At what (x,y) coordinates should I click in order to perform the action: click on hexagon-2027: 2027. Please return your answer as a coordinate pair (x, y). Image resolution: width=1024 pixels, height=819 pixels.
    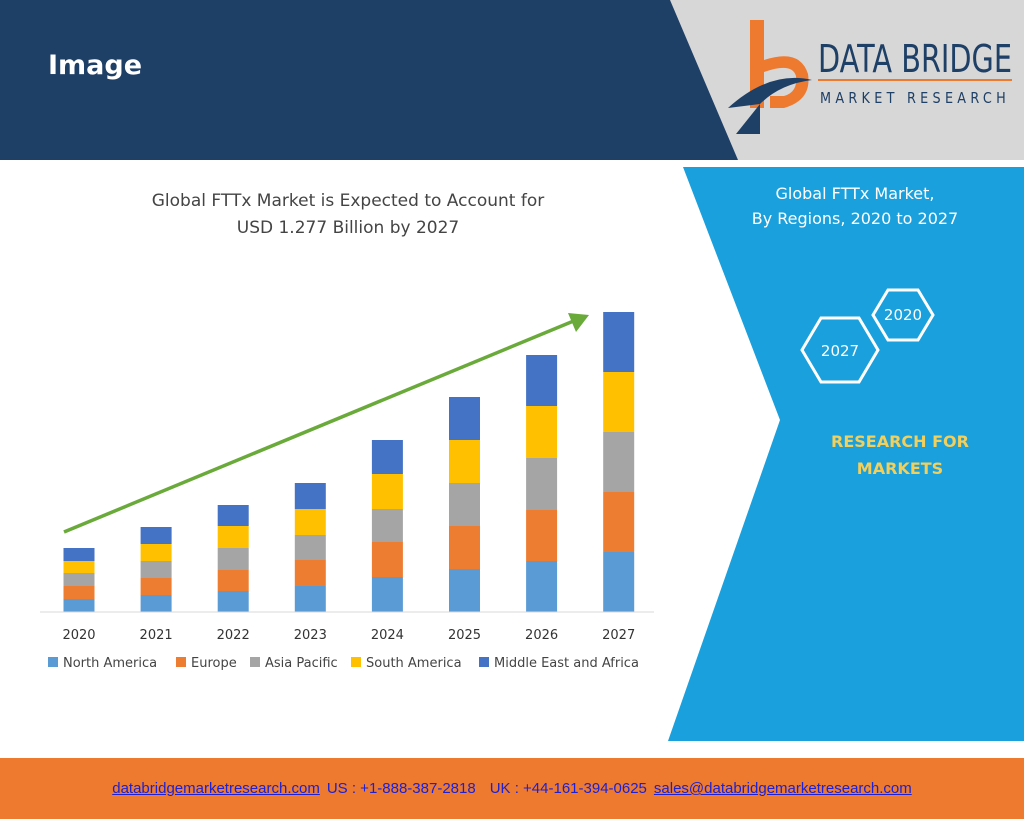
    Looking at the image, I should click on (840, 350).